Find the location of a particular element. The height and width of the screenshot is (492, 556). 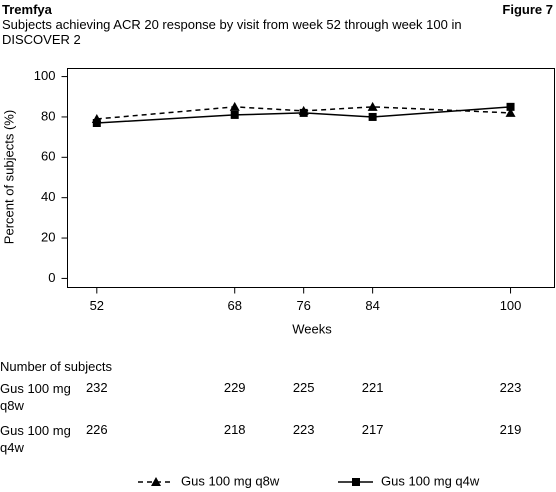

x-tick-label: 68 is located at coordinates (234, 305).